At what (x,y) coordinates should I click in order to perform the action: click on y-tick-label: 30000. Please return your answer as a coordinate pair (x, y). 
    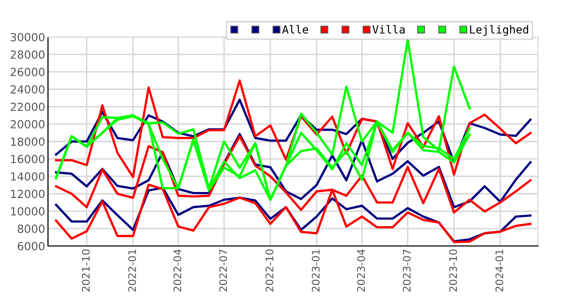
    Looking at the image, I should click on (27, 37).